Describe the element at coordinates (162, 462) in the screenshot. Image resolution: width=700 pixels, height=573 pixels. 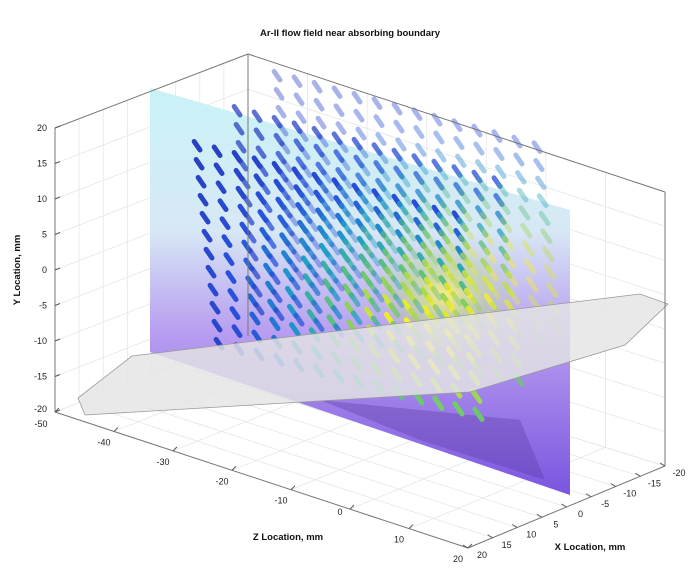
I see `z-tick-label: -30` at that location.